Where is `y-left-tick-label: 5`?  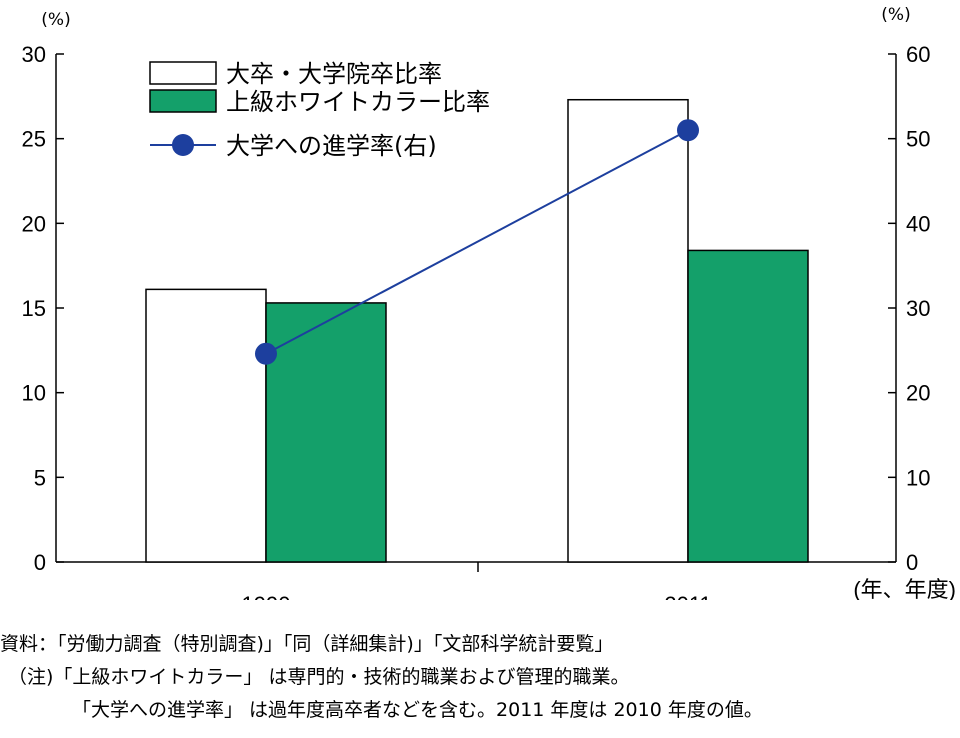 y-left-tick-label: 5 is located at coordinates (40, 477).